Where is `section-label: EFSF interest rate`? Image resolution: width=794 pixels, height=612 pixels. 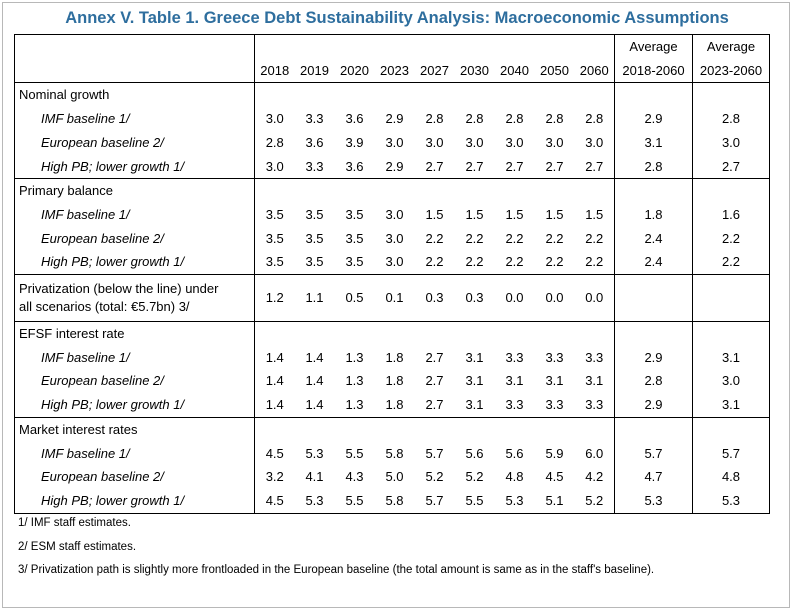 section-label: EFSF interest rate is located at coordinates (134, 333).